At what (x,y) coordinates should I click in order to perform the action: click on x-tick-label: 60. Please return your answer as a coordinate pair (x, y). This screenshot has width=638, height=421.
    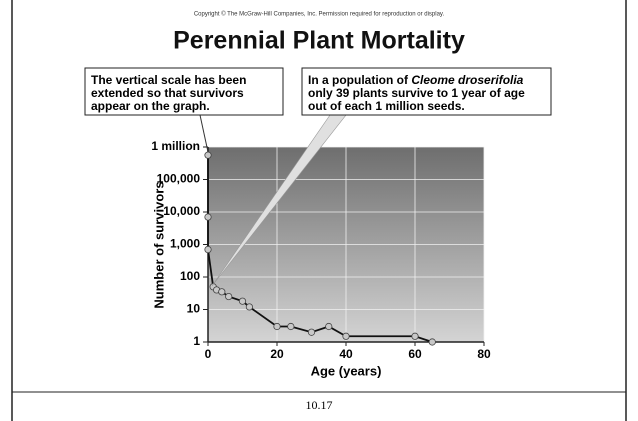
    Looking at the image, I should click on (415, 354).